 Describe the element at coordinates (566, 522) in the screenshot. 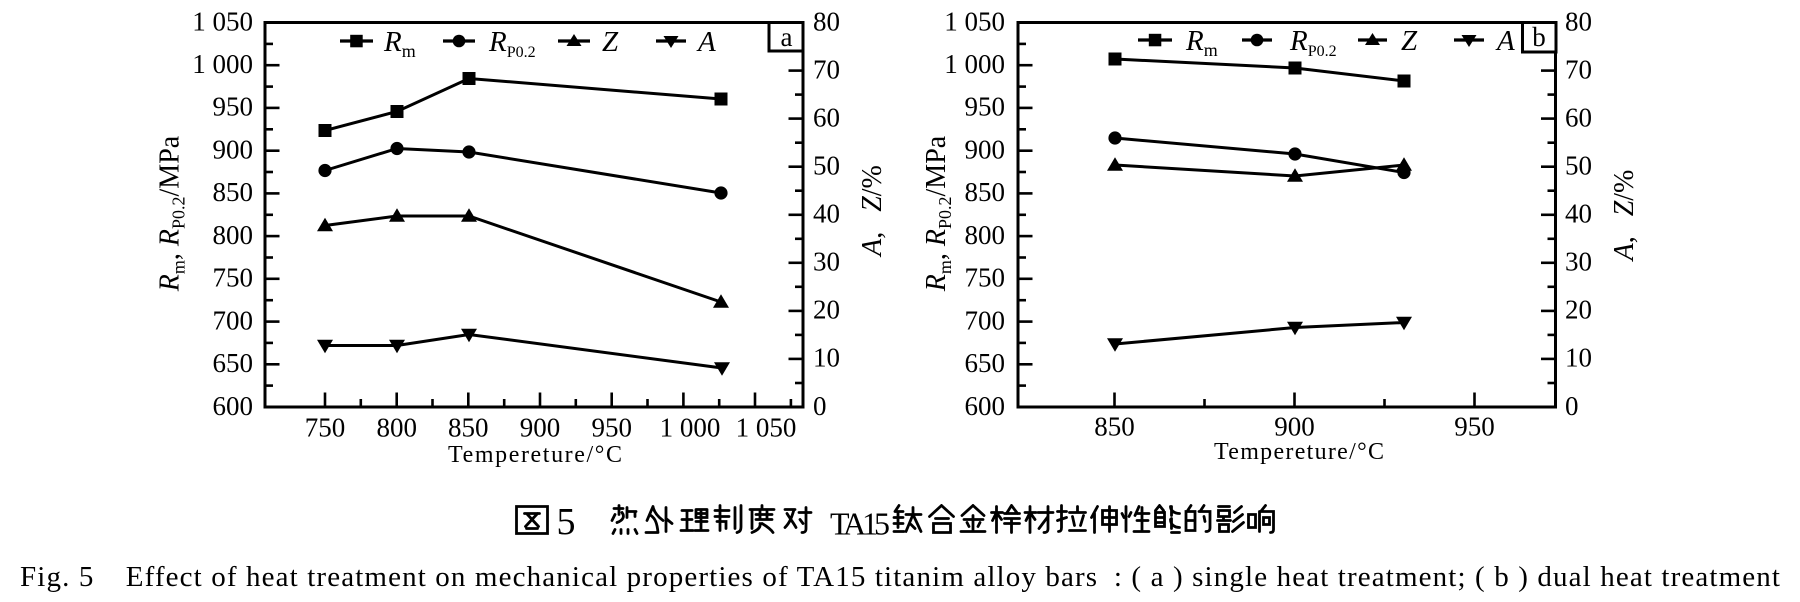

I see `svg-text: 5` at that location.